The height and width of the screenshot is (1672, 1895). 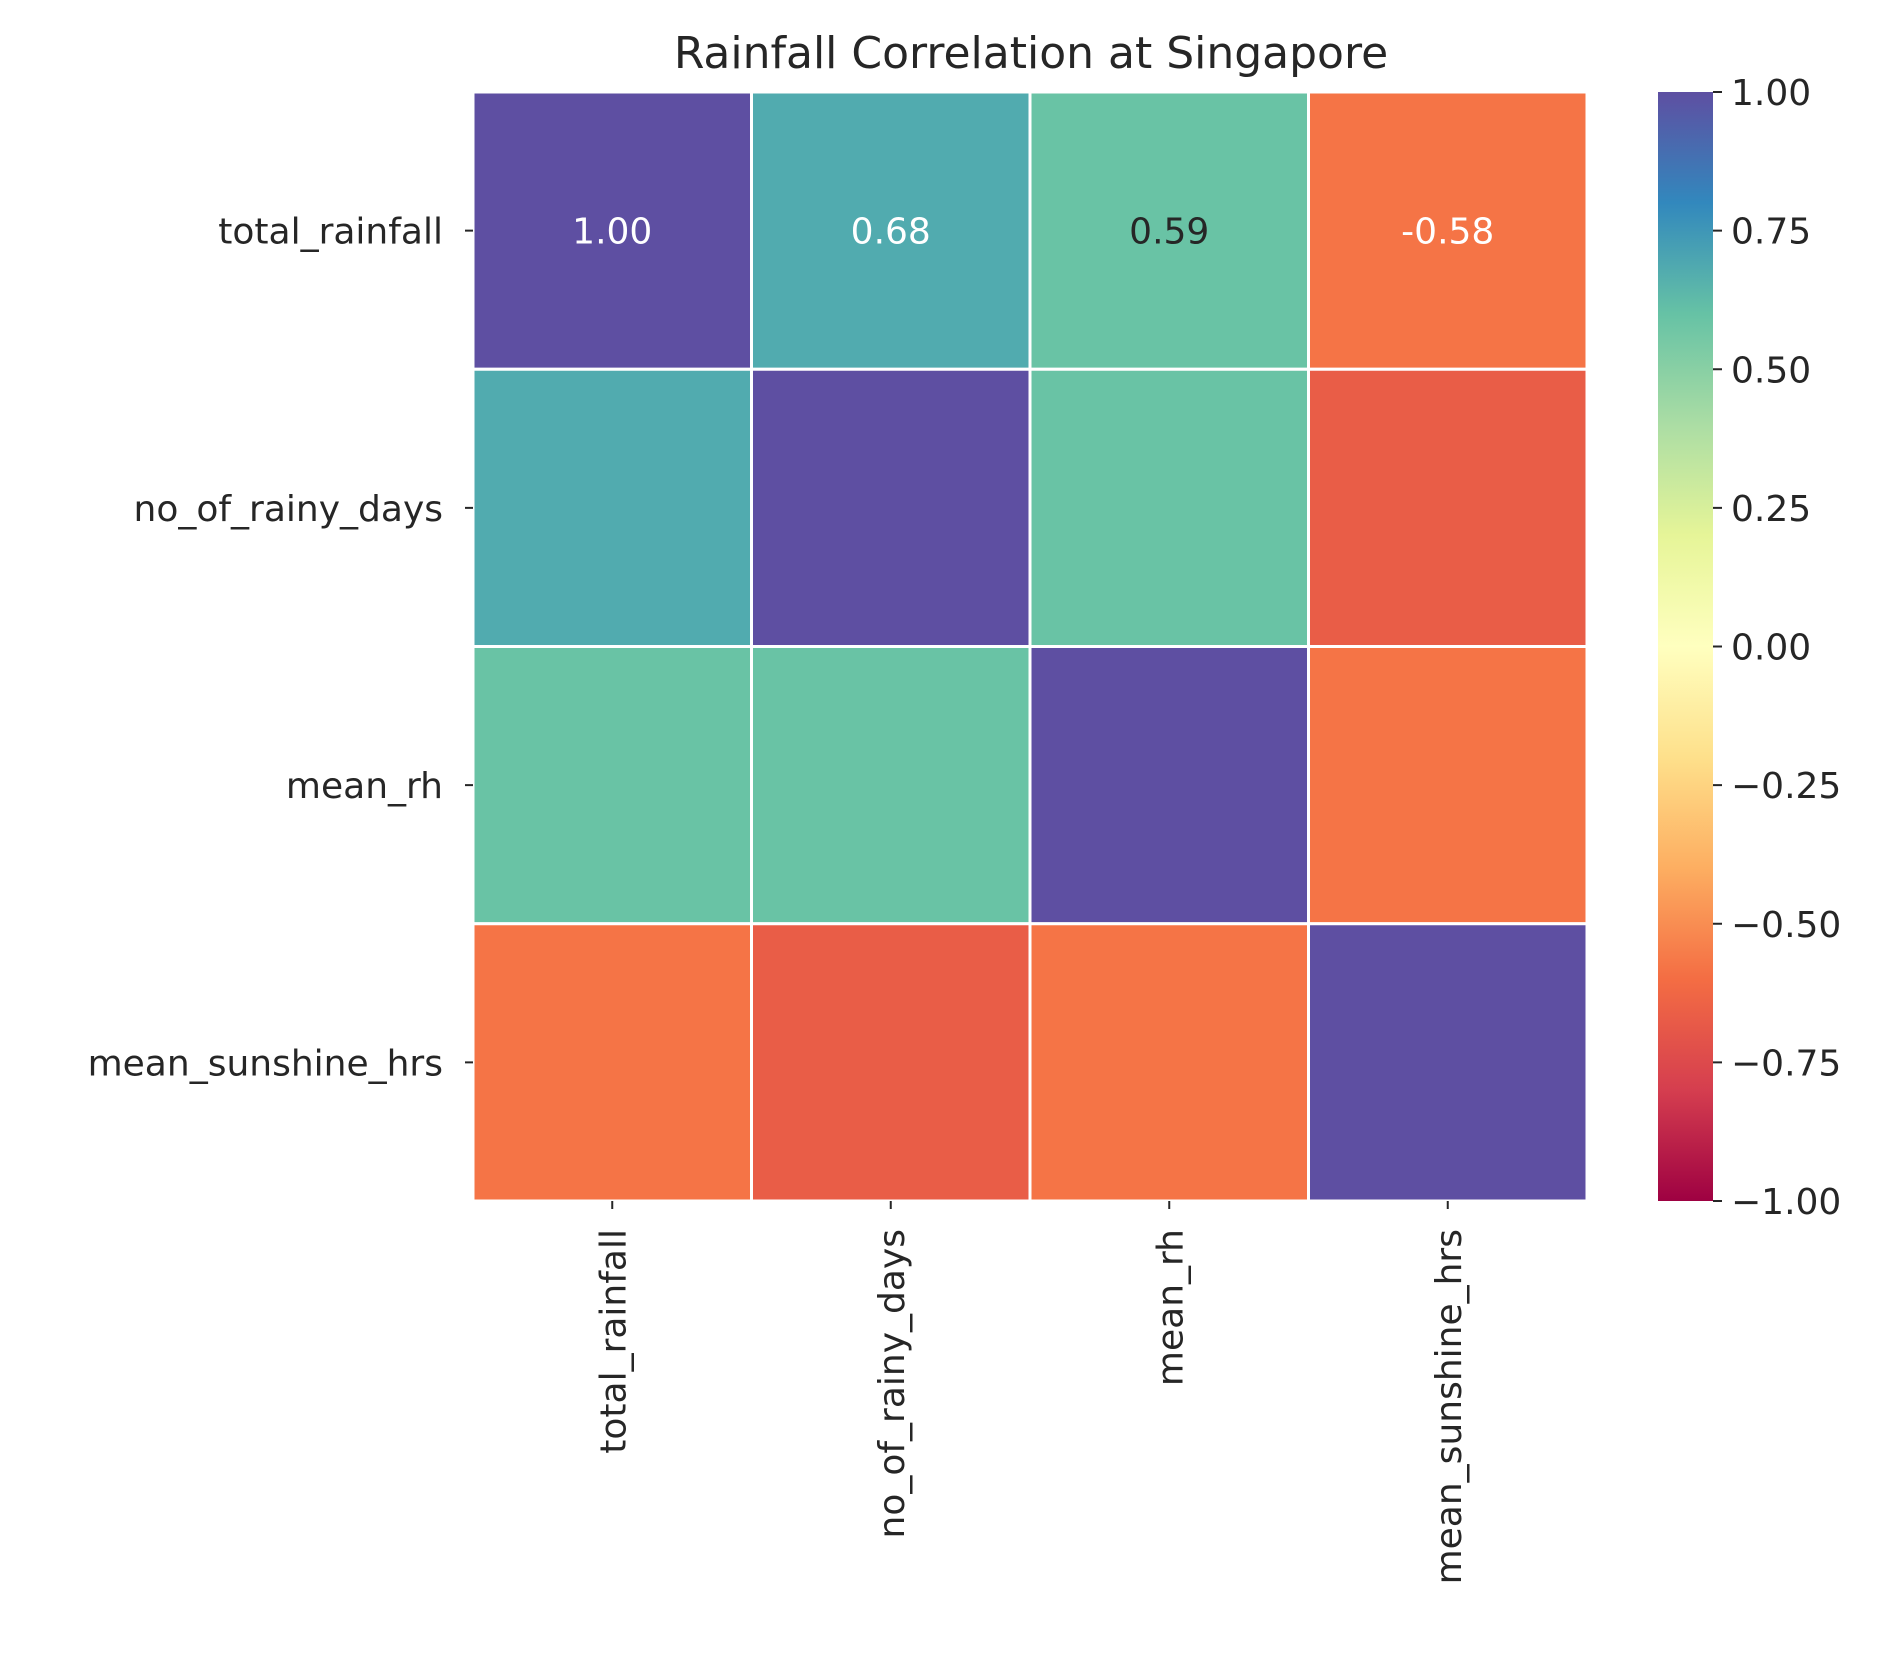 What do you see at coordinates (1786, 786) in the screenshot?
I see `colorbar-tick-label: −0.25` at bounding box center [1786, 786].